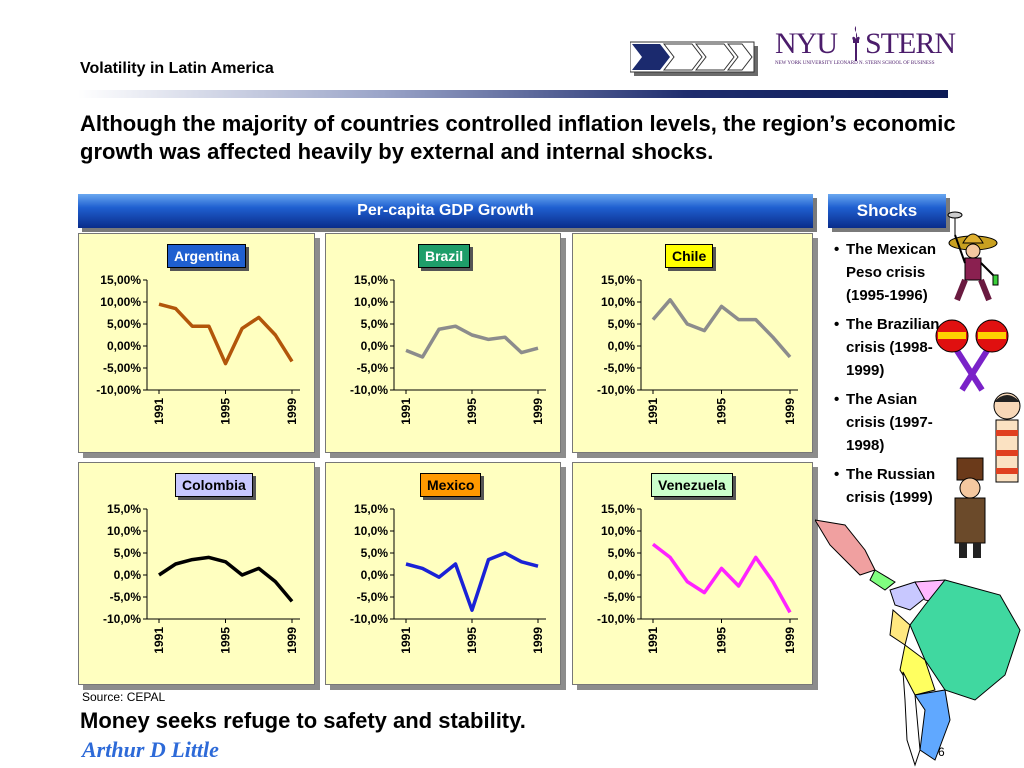 Image resolution: width=1024 pixels, height=768 pixels. I want to click on russian-figure-icon, so click(970, 507).